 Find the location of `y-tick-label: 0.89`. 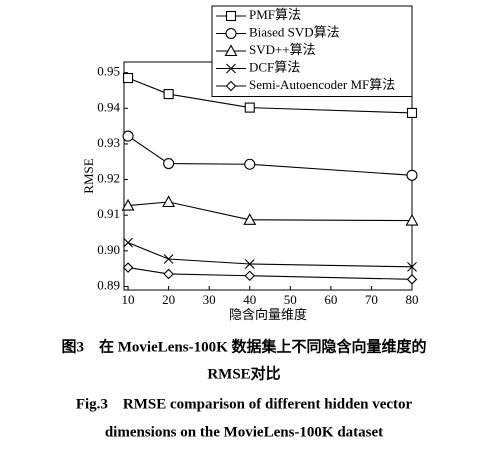

y-tick-label: 0.89 is located at coordinates (108, 284).